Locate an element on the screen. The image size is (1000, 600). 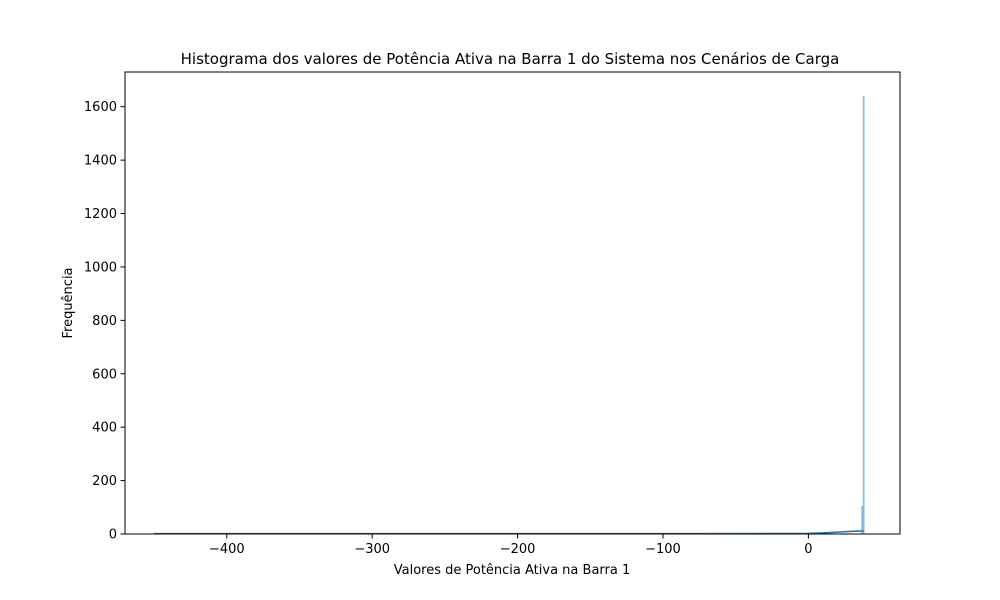
x-tick-label: −100 is located at coordinates (663, 549).